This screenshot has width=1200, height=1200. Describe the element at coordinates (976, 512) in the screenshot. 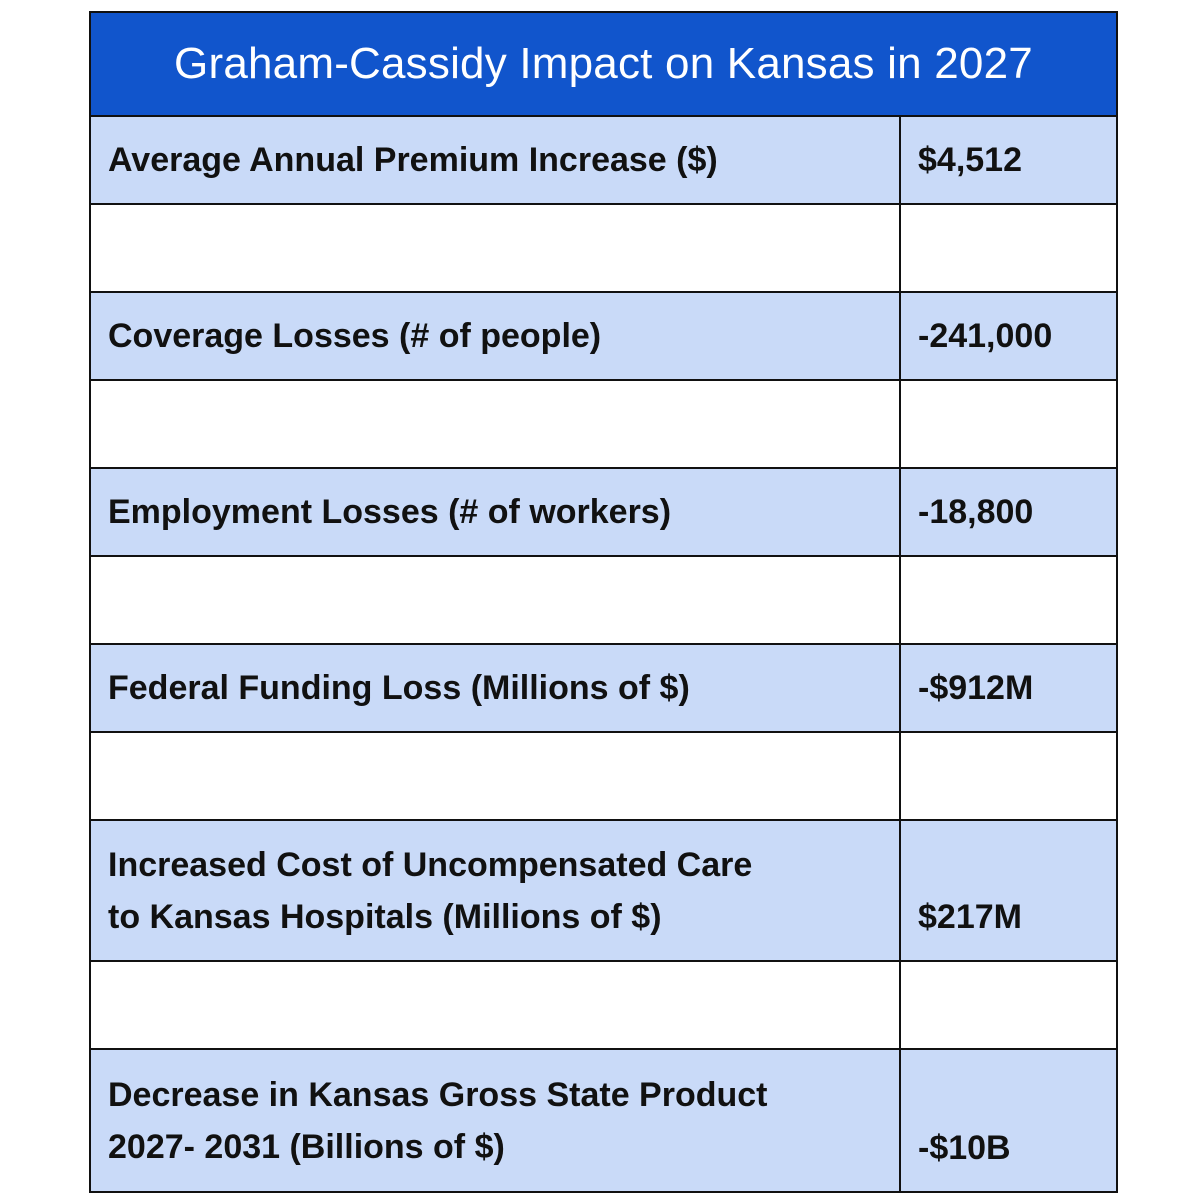

I see `row-value: -18,800` at that location.